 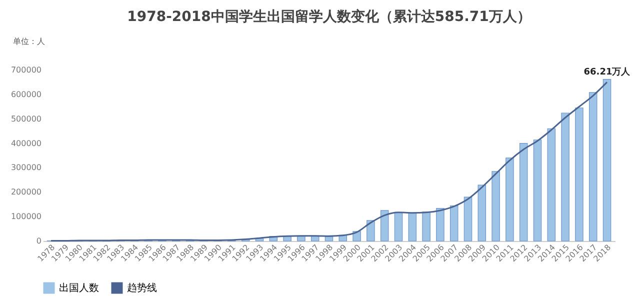 I want to click on legend-label: 趋势线, so click(x=142, y=288).